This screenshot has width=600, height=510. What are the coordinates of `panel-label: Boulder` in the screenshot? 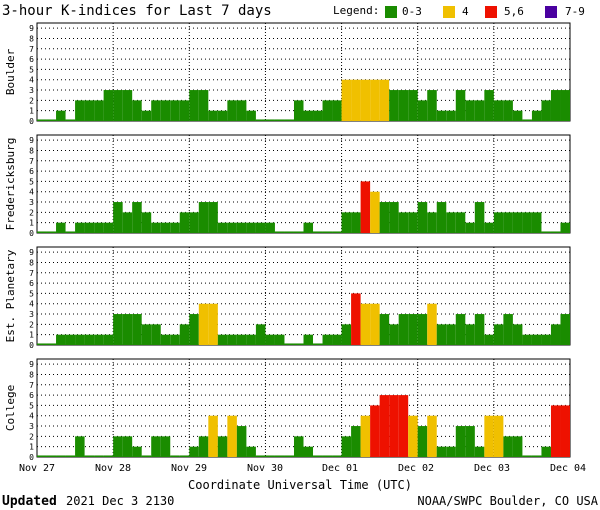 It's located at (10, 71).